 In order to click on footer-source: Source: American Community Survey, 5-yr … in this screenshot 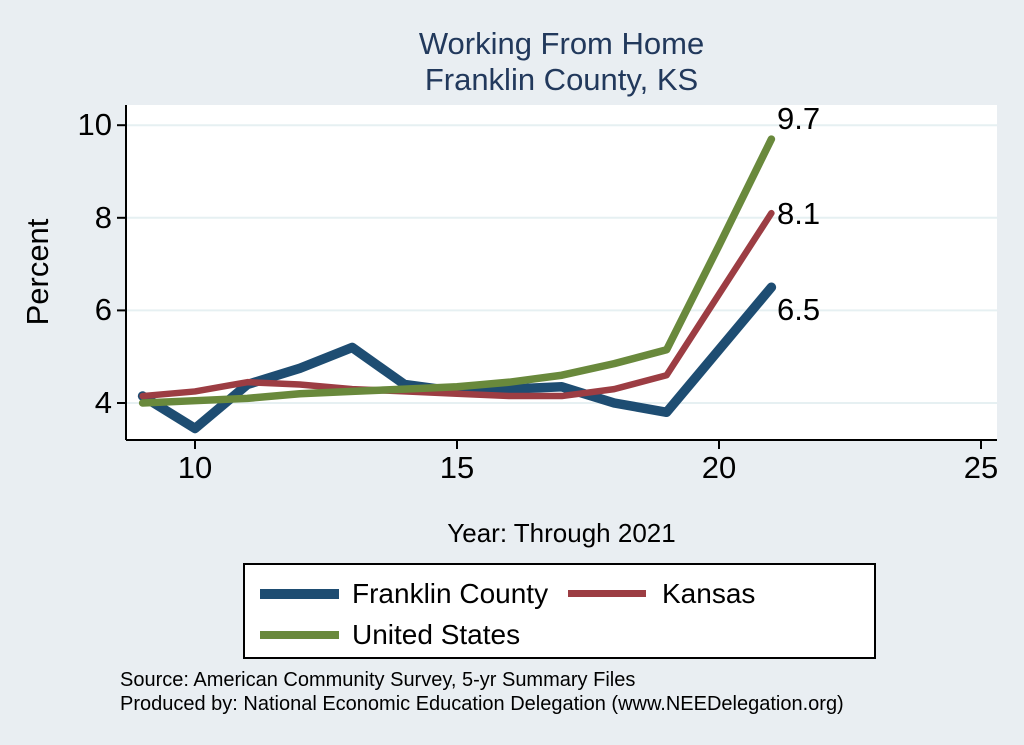, I will do `click(378, 680)`.